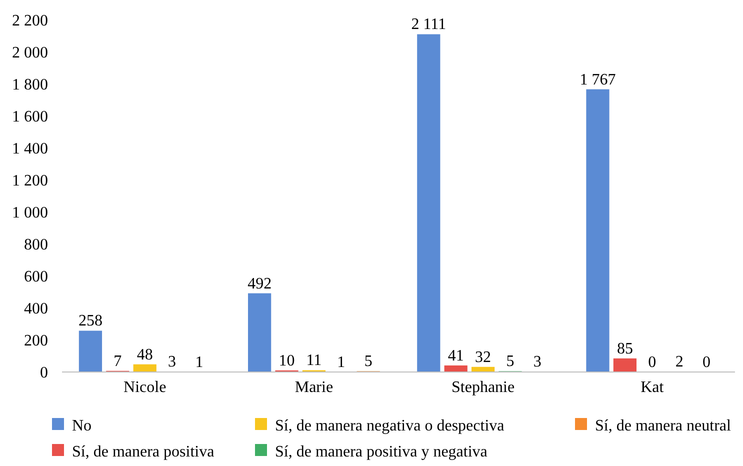 This screenshot has height=466, width=743. What do you see at coordinates (36, 309) in the screenshot?
I see `y-tick-label: 400` at bounding box center [36, 309].